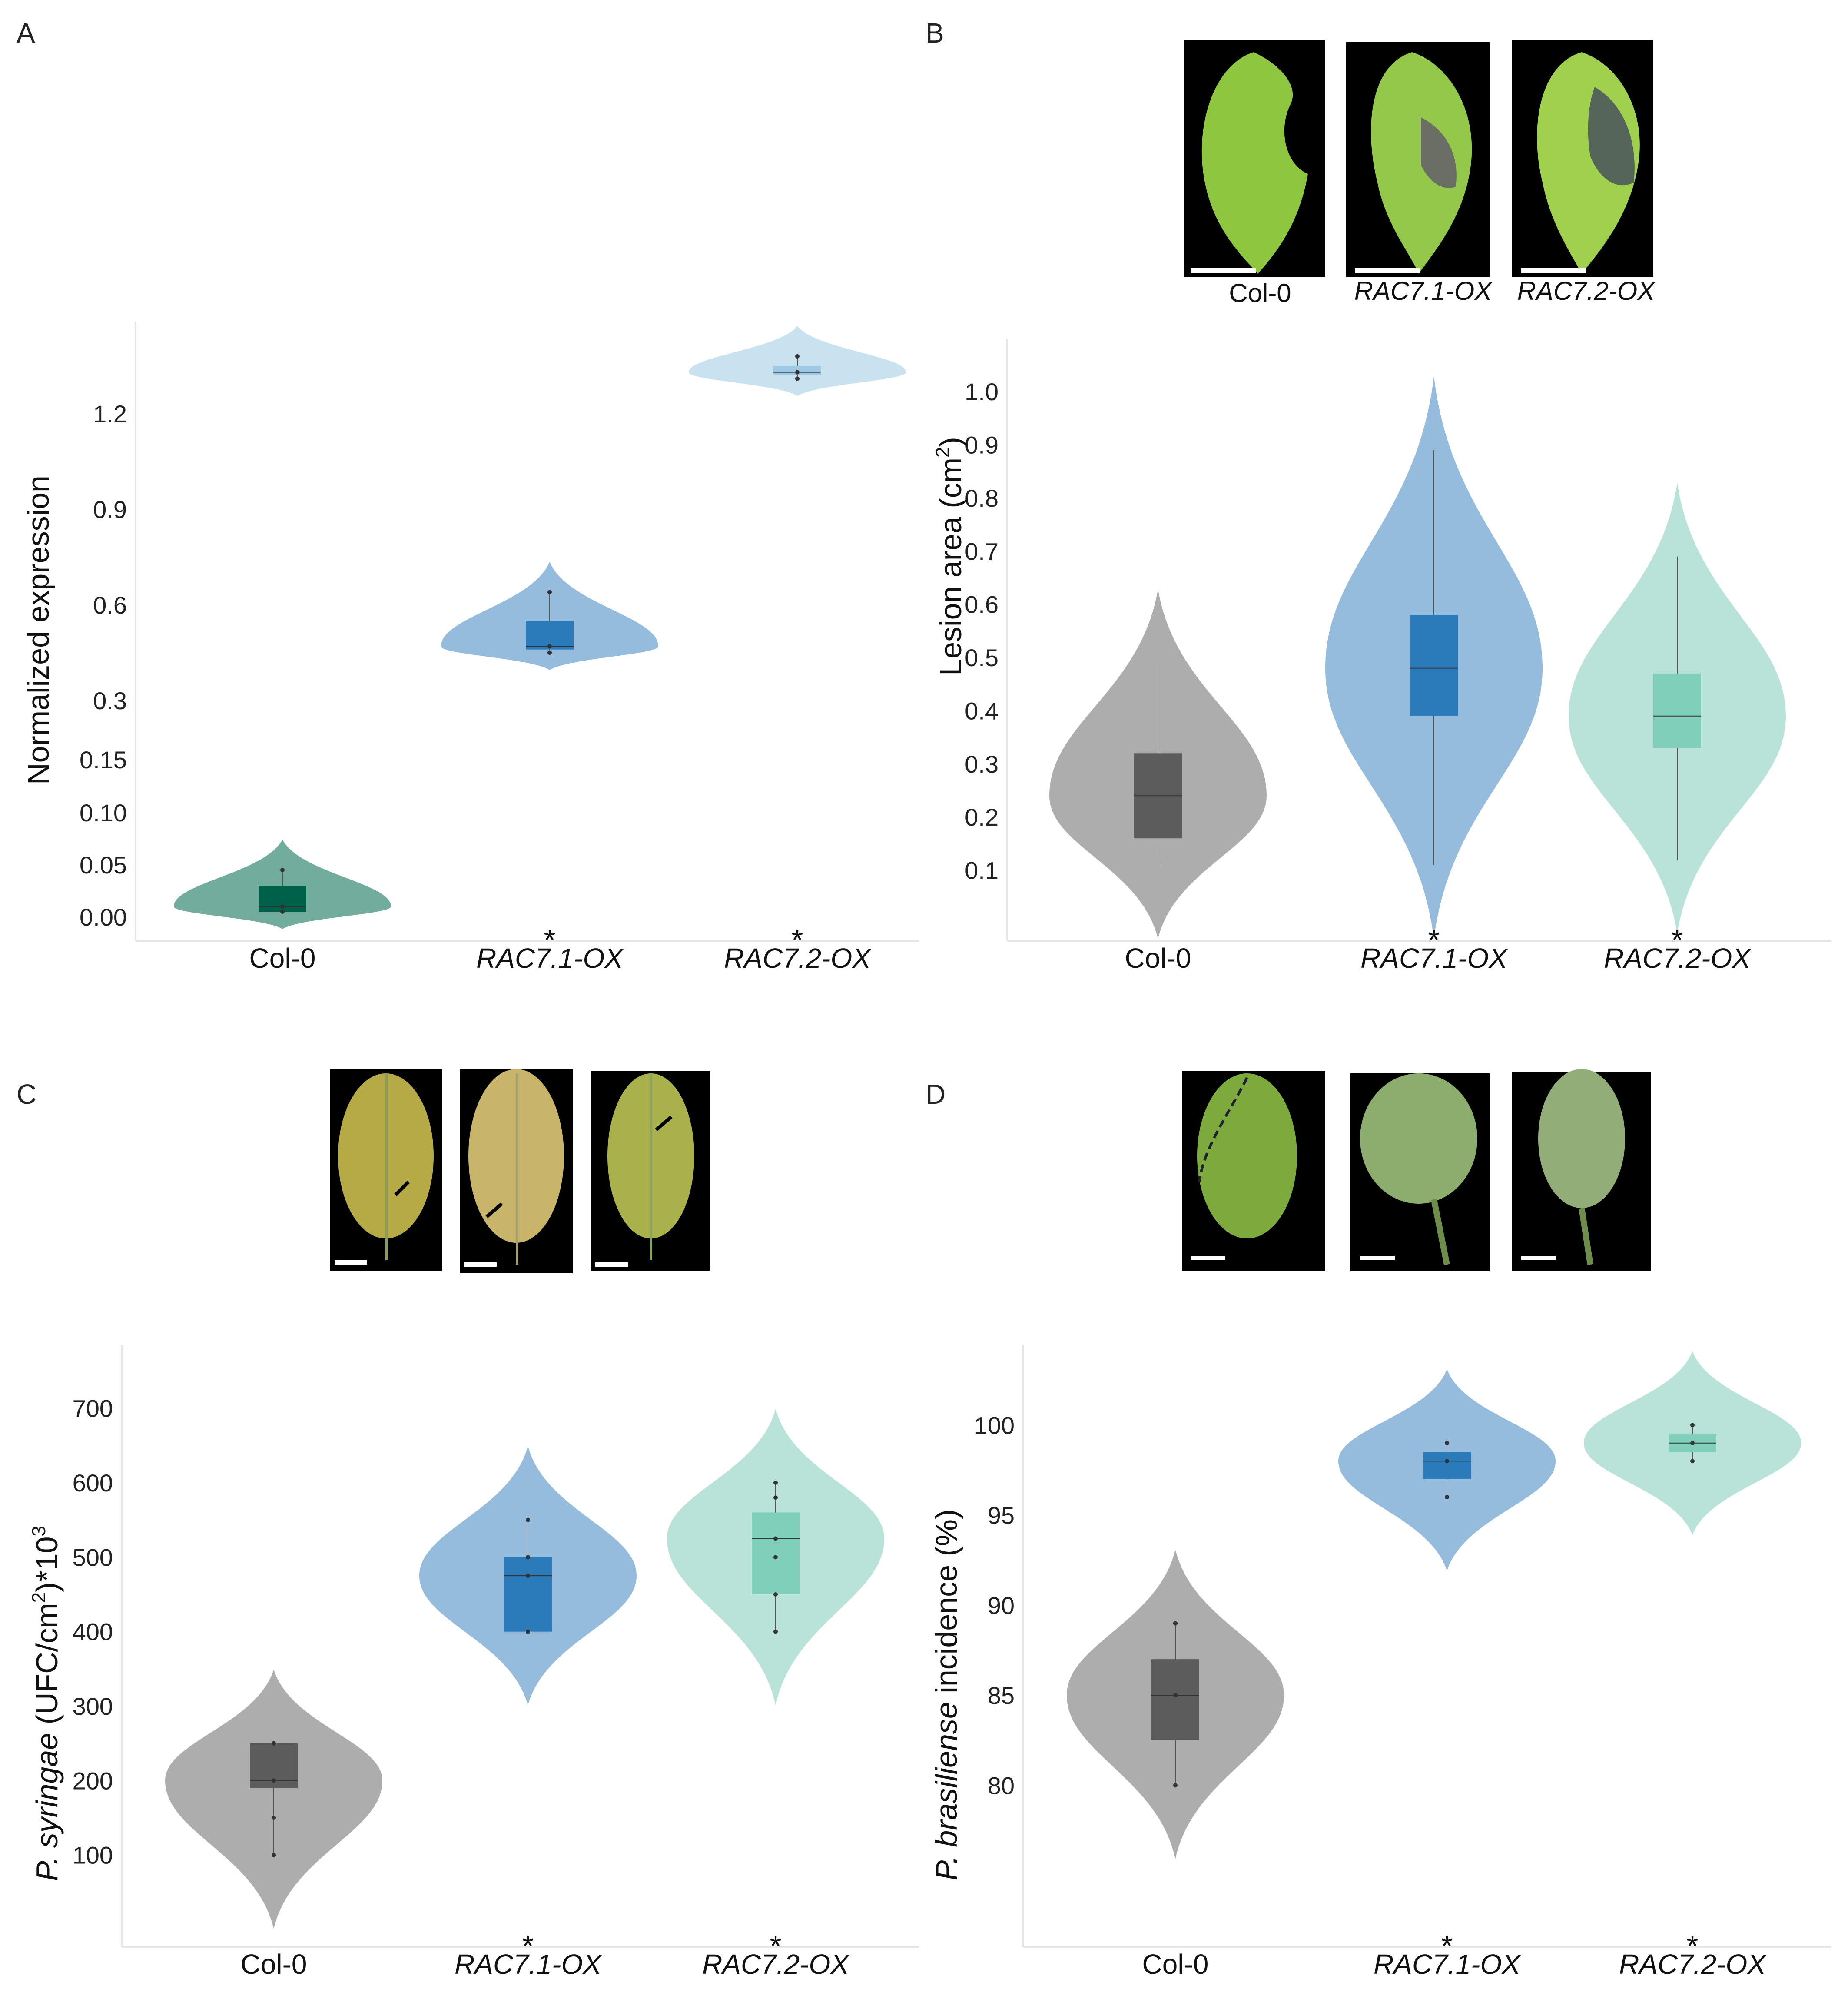 Image resolution: width=1848 pixels, height=2012 pixels. What do you see at coordinates (386, 1170) in the screenshot?
I see `leaf-photo-col0-c` at bounding box center [386, 1170].